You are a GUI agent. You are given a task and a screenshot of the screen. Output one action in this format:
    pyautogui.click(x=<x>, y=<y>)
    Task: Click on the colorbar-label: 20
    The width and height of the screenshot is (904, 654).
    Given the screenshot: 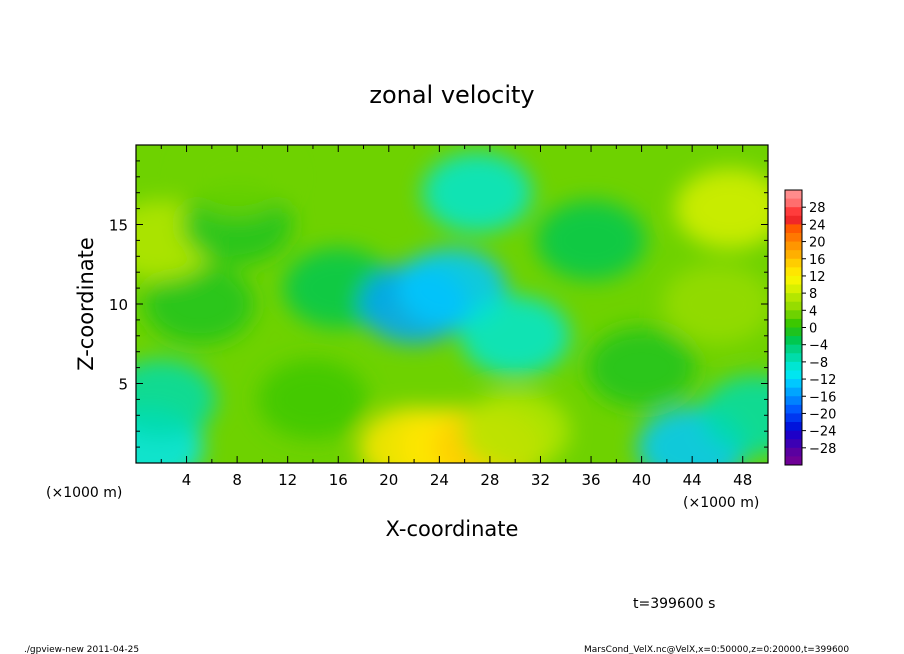 What is the action you would take?
    pyautogui.click(x=817, y=243)
    